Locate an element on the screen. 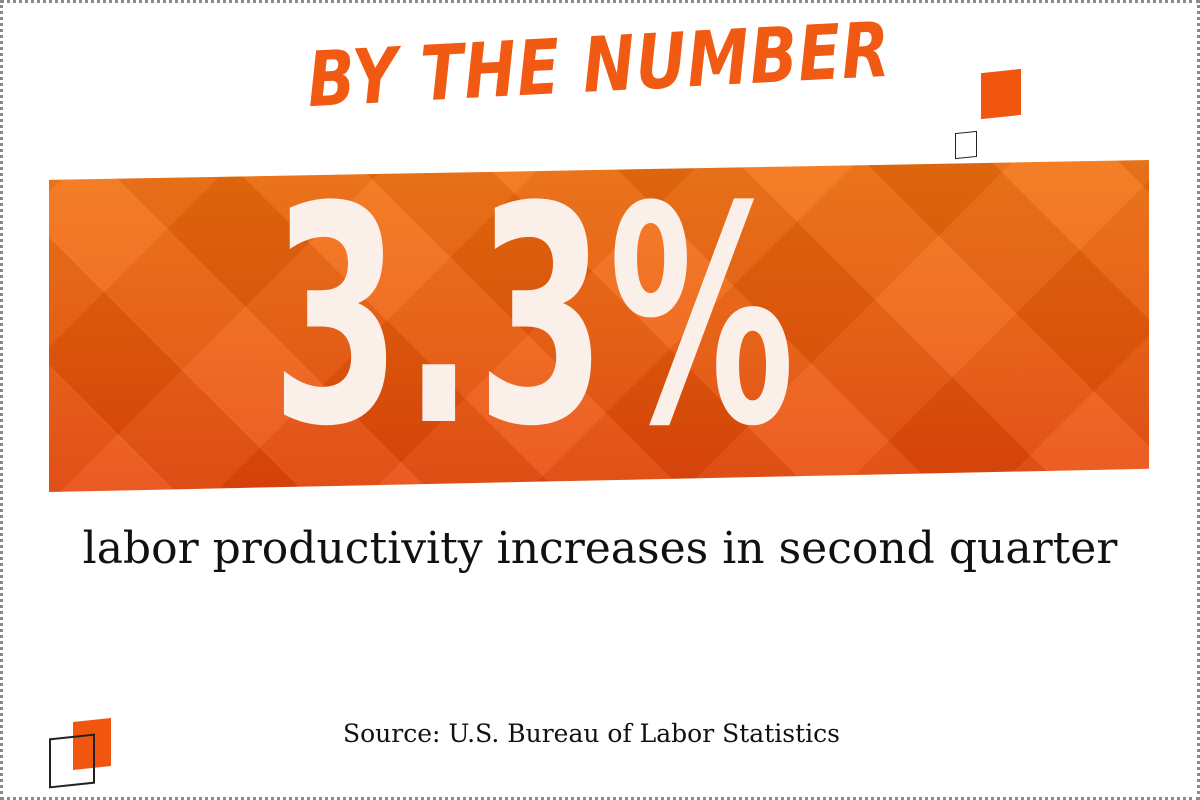 The image size is (1200, 800). outline-square-accent is located at coordinates (966, 145).